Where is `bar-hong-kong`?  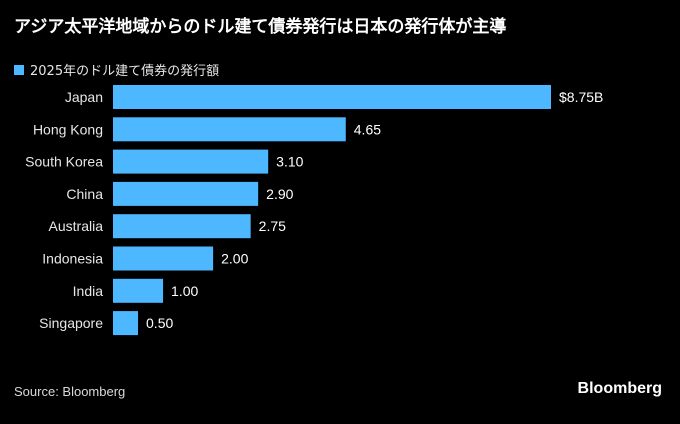 bar-hong-kong is located at coordinates (229, 129).